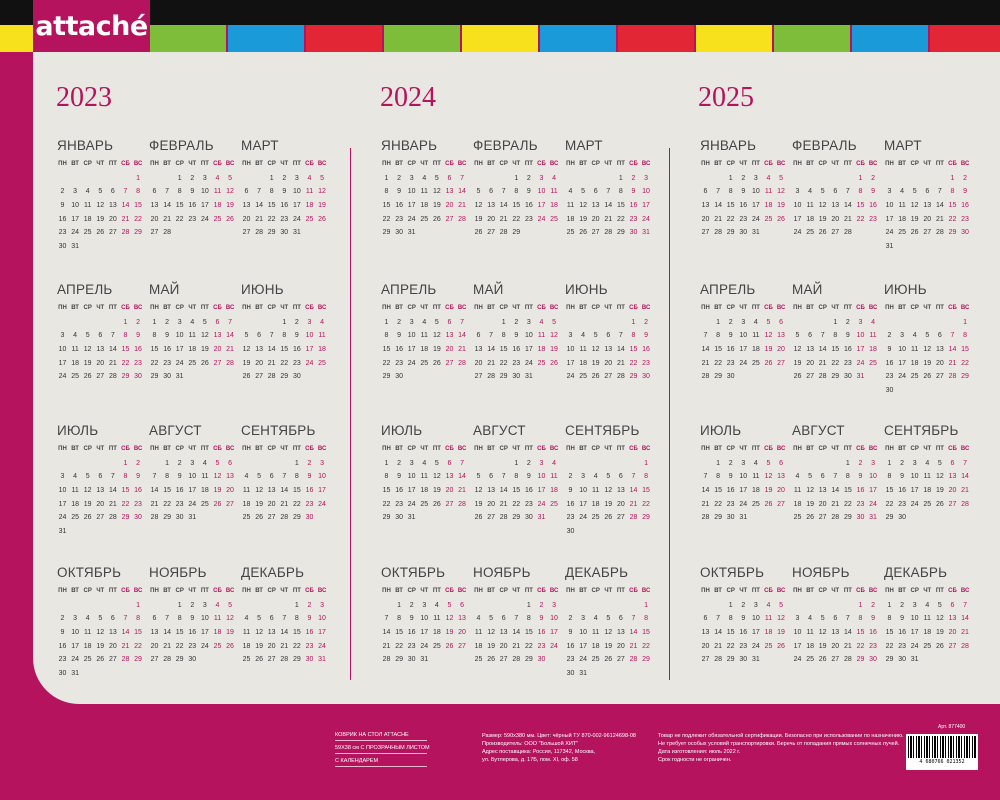 The height and width of the screenshot is (800, 1000). Describe the element at coordinates (491, 233) in the screenshot. I see `day-cell: 27` at that location.